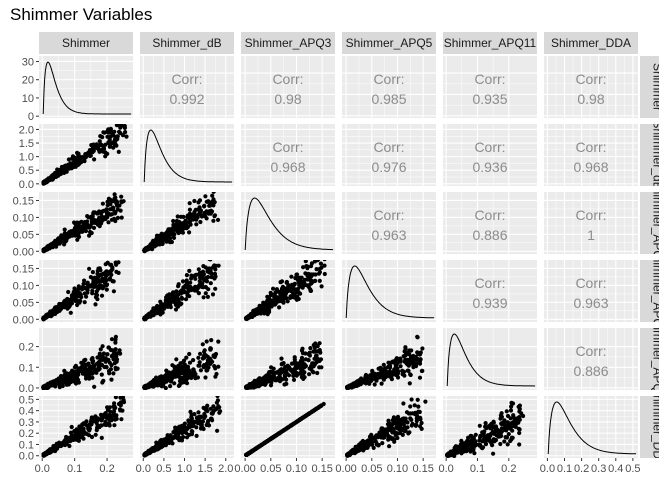 Image resolution: width=672 pixels, height=480 pixels. I want to click on x-tick-label-3-0: 0.00, so click(345, 469).